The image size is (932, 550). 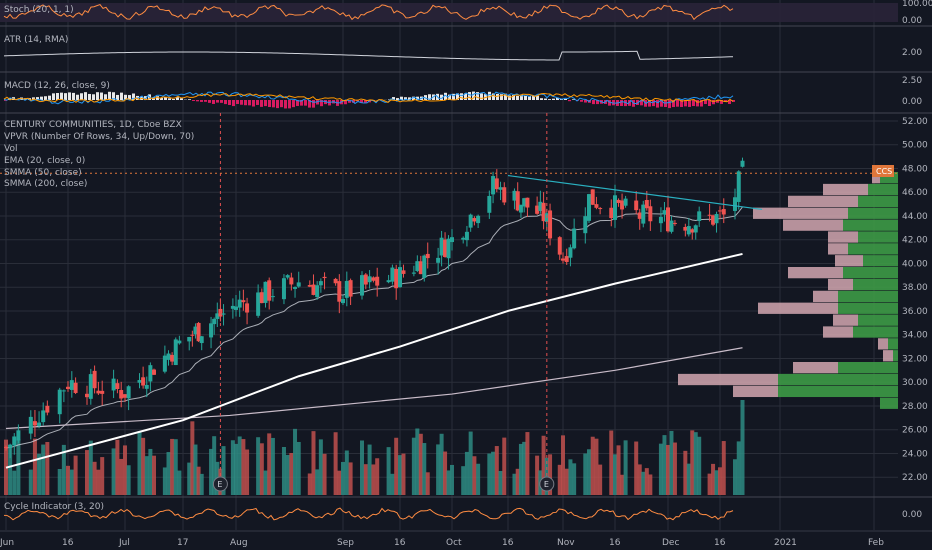 I want to click on price-tick-label: 52.00, so click(x=915, y=122).